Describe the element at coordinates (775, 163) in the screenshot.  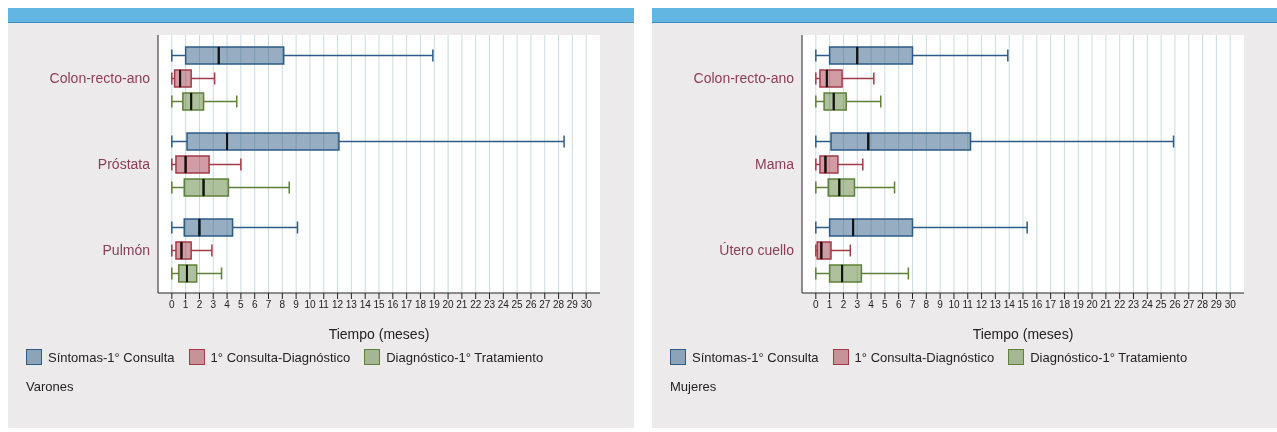
I see `y-tick-label: Mama` at that location.